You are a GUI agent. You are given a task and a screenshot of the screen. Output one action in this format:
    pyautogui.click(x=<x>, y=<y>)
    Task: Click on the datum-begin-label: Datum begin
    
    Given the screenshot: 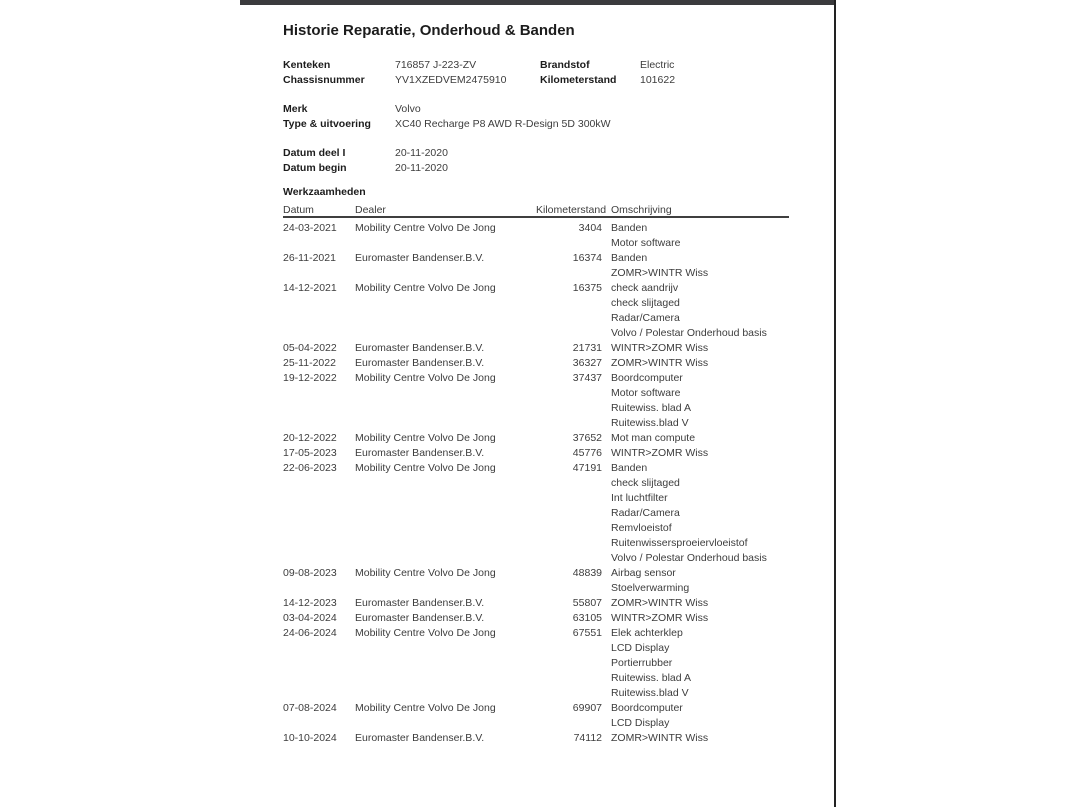 What is the action you would take?
    pyautogui.click(x=315, y=168)
    